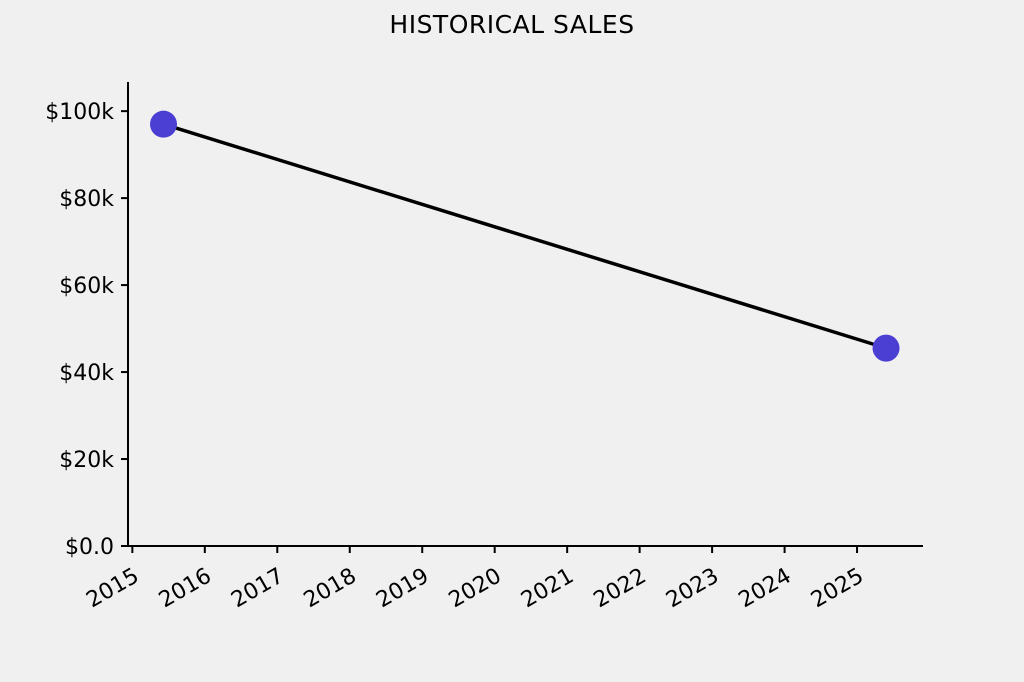 Image resolution: width=1024 pixels, height=682 pixels. I want to click on y-axis-tick-label: $80k, so click(86, 199).